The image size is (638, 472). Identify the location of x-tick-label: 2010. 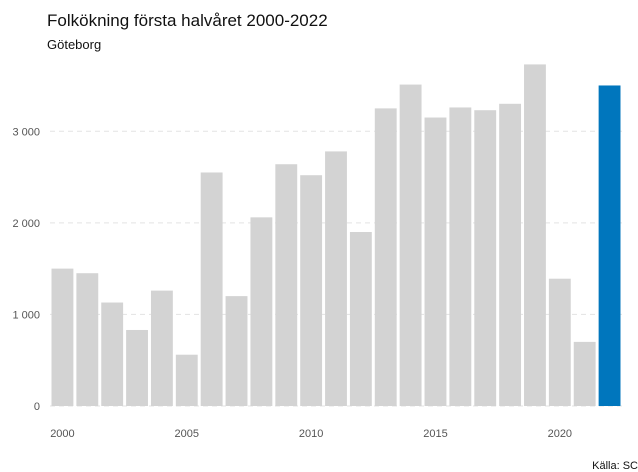
(311, 434).